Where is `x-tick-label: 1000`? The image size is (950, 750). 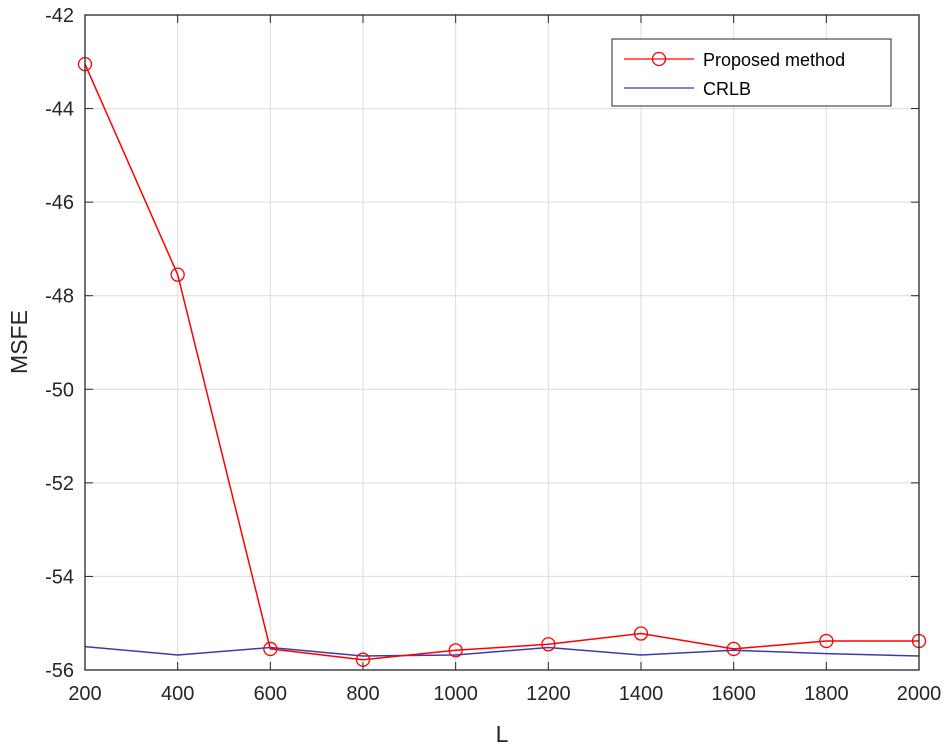
x-tick-label: 1000 is located at coordinates (455, 694).